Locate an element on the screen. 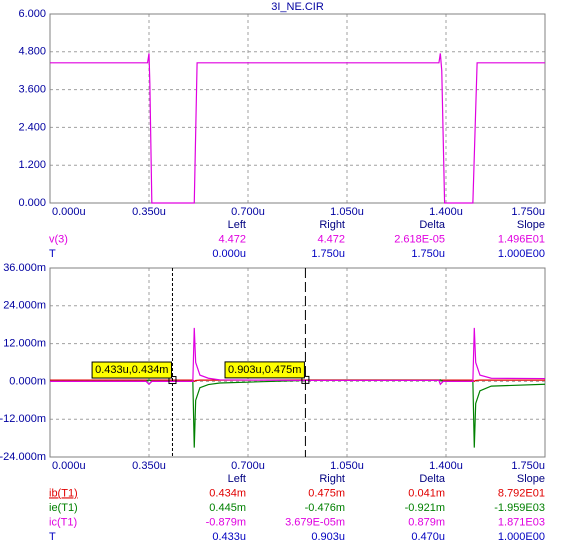 The width and height of the screenshot is (564, 540). readout-cell: 1.871E03 is located at coordinates (521, 522).